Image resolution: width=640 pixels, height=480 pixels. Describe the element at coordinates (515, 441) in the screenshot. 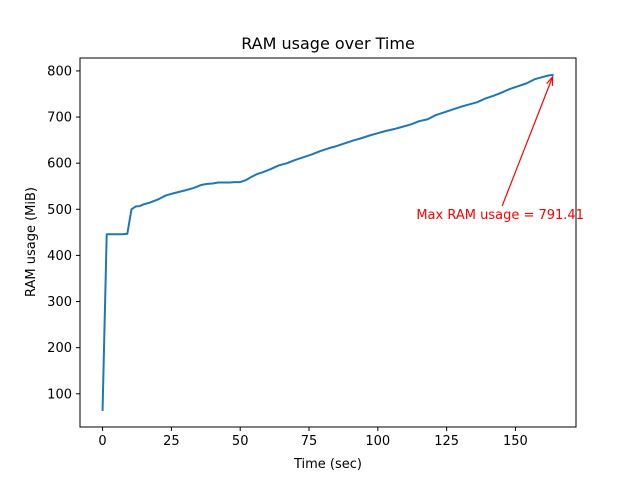

I see `x-tick-label: 150` at that location.